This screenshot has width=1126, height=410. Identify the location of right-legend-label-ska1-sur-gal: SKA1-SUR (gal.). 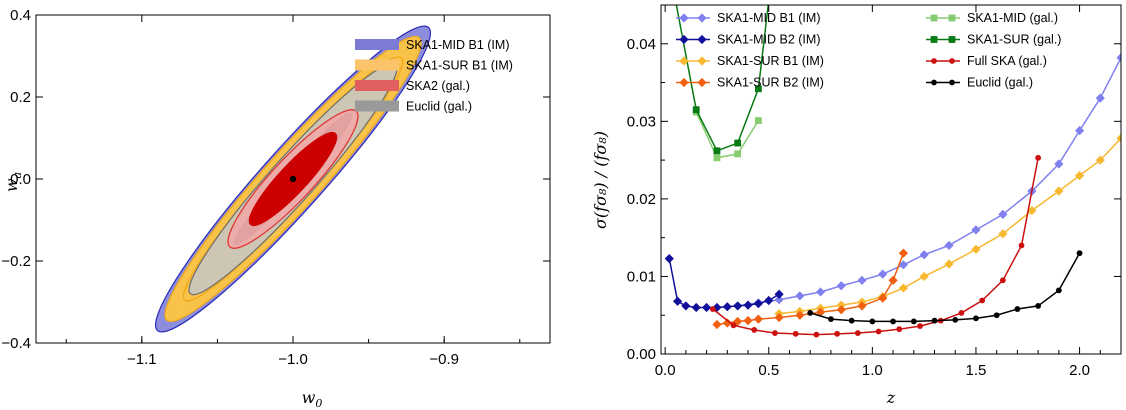
(1014, 40).